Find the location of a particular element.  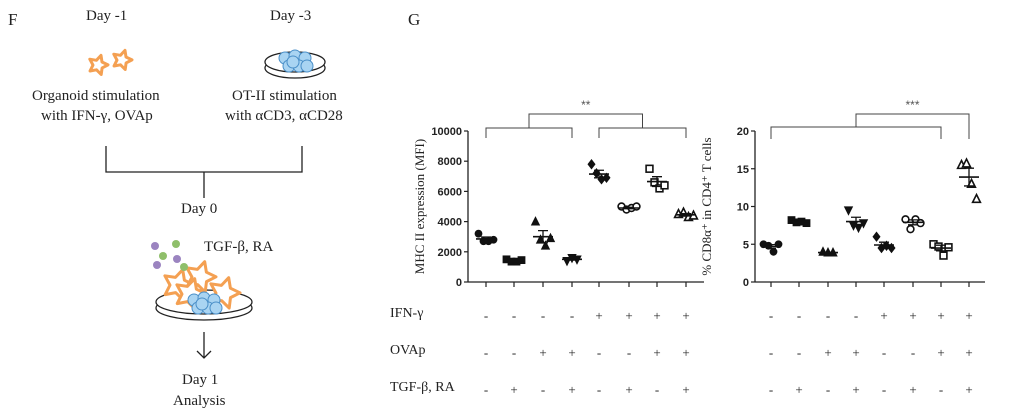

y-tick-label: 5 is located at coordinates (746, 245).